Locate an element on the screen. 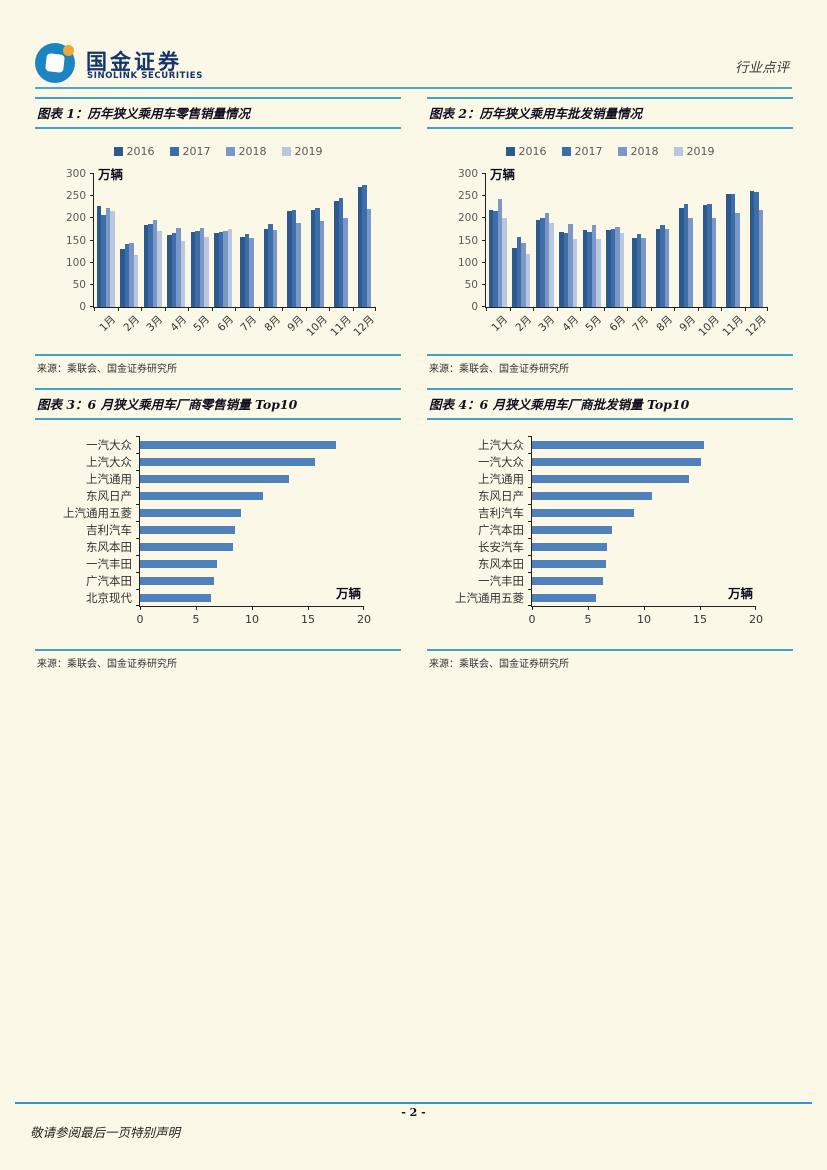  x-axis-label: 12月 is located at coordinates (364, 326).